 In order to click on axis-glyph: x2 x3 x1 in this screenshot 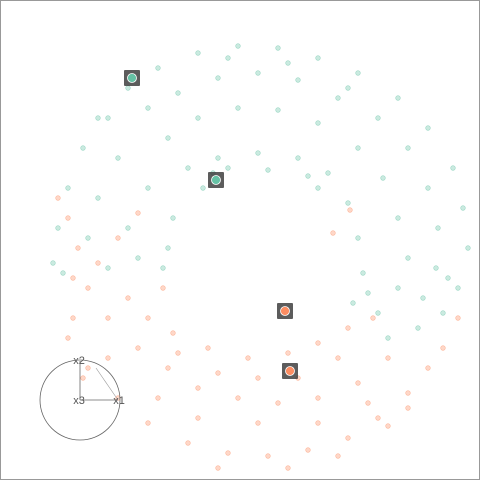, I will do `click(82, 398)`.